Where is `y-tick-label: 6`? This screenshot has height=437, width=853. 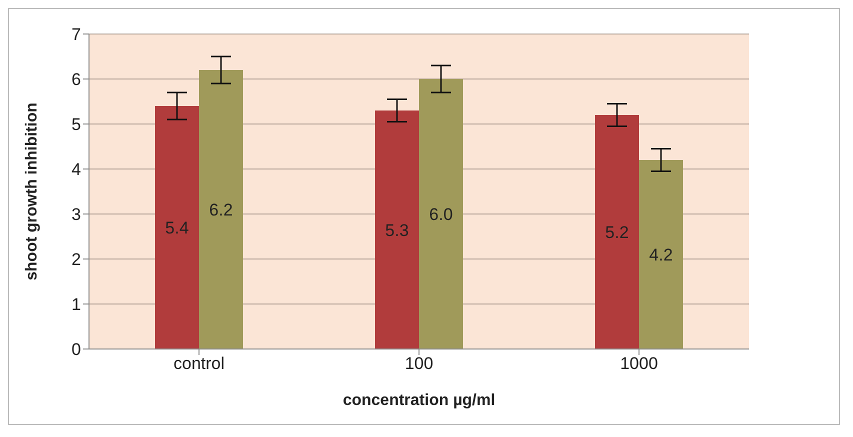
y-tick-label: 6 is located at coordinates (76, 80).